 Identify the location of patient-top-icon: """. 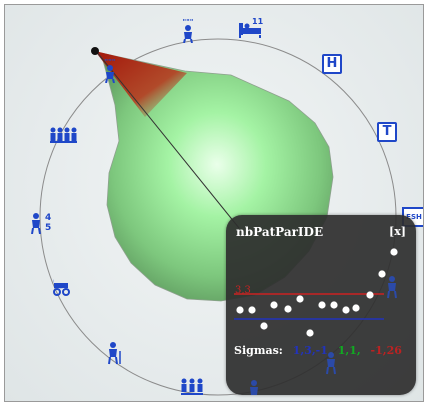
(110, 71).